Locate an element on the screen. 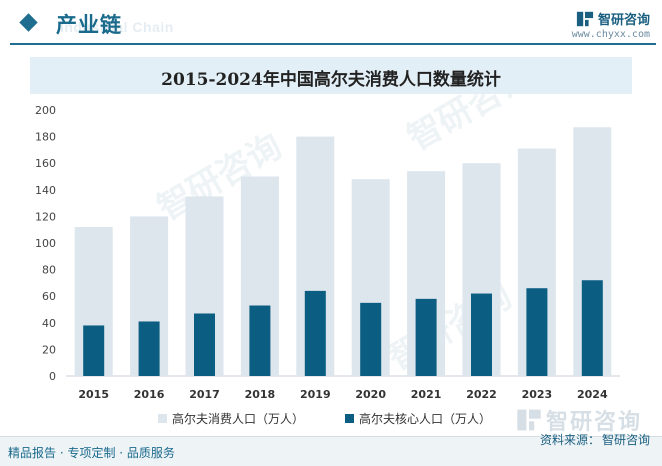 This screenshot has width=662, height=466. legend-item-core: 高尔夫核心人口（万人） is located at coordinates (418, 418).